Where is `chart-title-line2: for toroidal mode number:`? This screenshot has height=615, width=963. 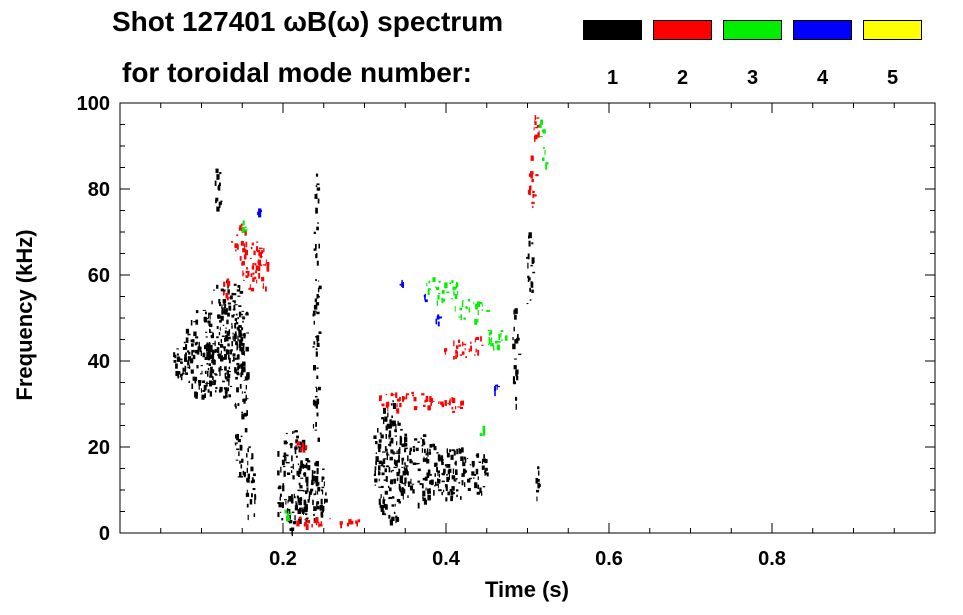 chart-title-line2: for toroidal mode number: is located at coordinates (297, 72).